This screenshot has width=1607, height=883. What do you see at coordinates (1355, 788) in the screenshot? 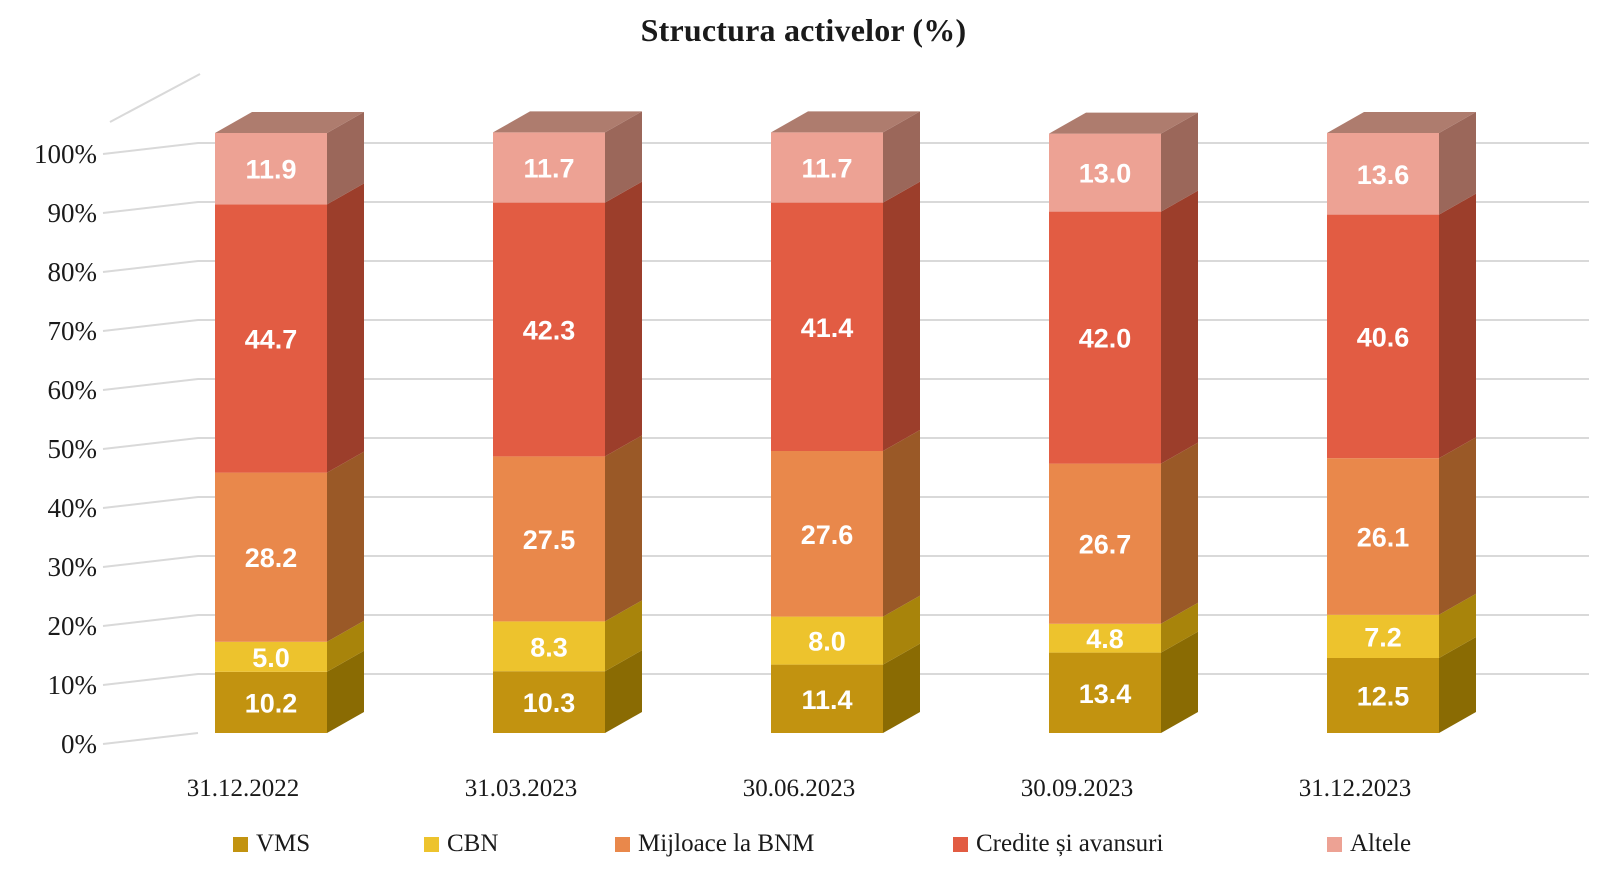
I see `category-label-4: 31.12.2023` at bounding box center [1355, 788].